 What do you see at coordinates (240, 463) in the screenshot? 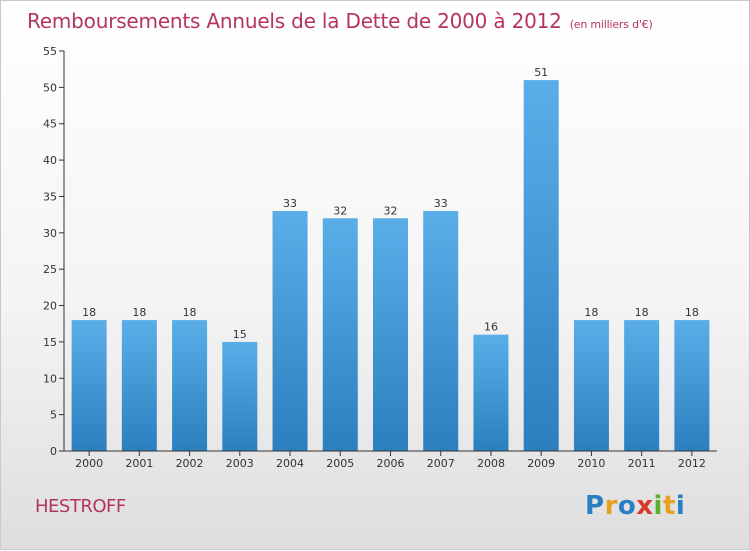
I see `x-tick-label: 2003` at bounding box center [240, 463].